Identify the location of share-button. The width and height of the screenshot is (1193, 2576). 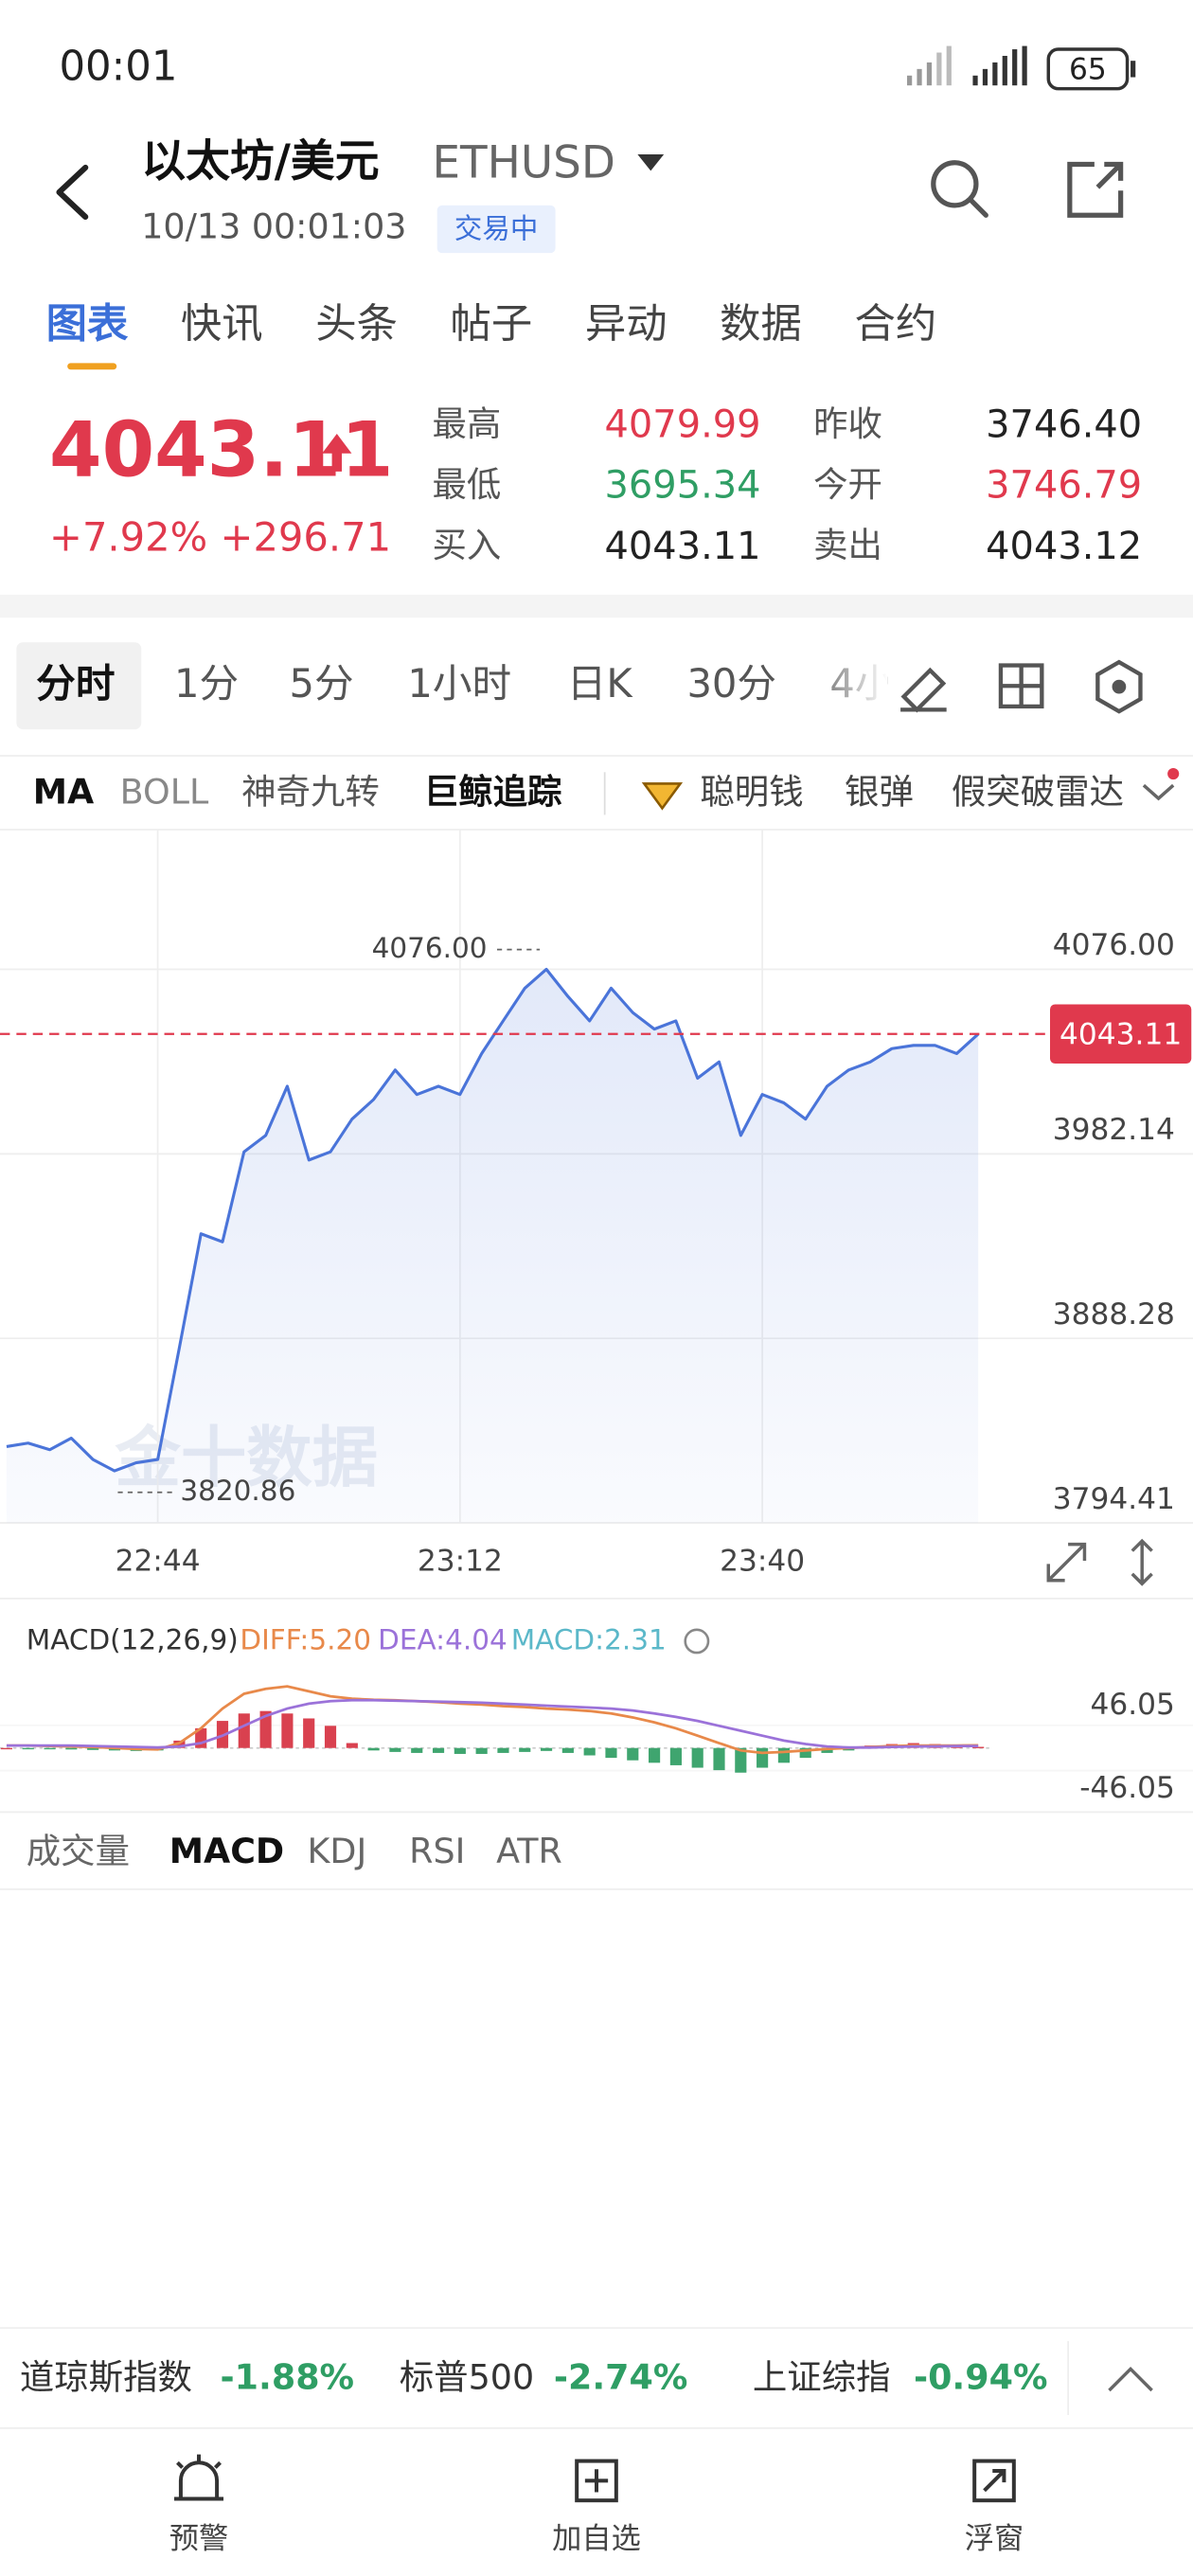
(1095, 189).